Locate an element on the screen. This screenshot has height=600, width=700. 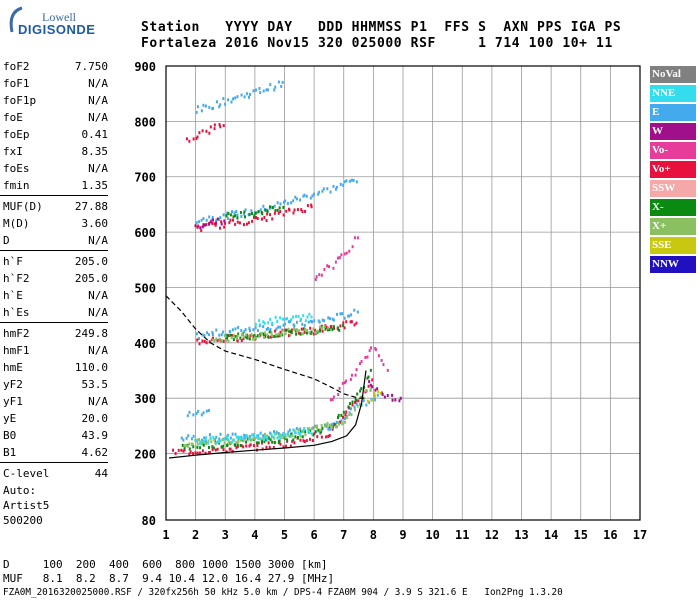
param-name: hmF1 is located at coordinates (16, 350).